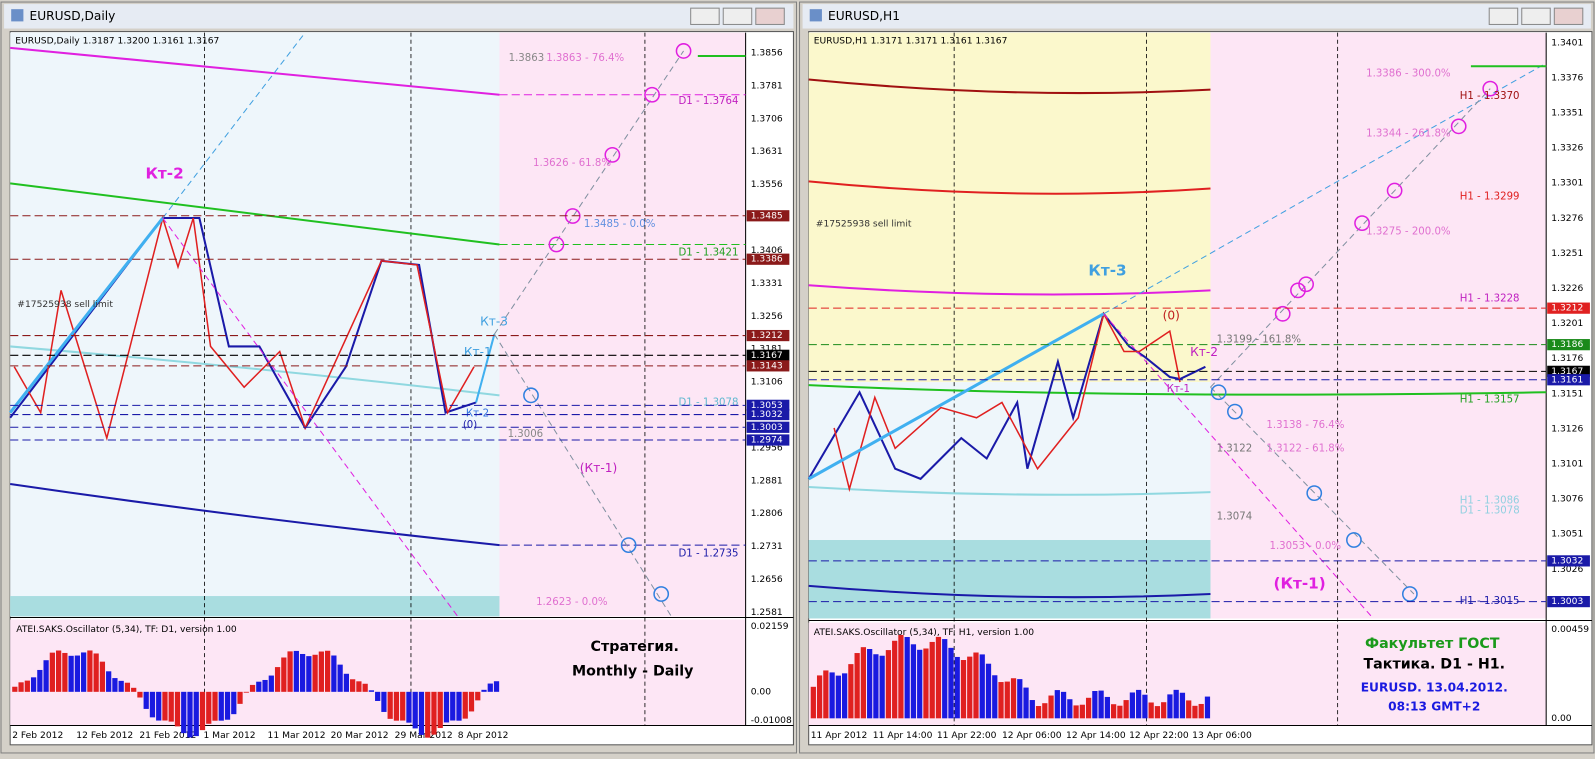 Image resolution: width=1595 pixels, height=759 pixels. I want to click on price-tag-label: 1.3386, so click(767, 259).